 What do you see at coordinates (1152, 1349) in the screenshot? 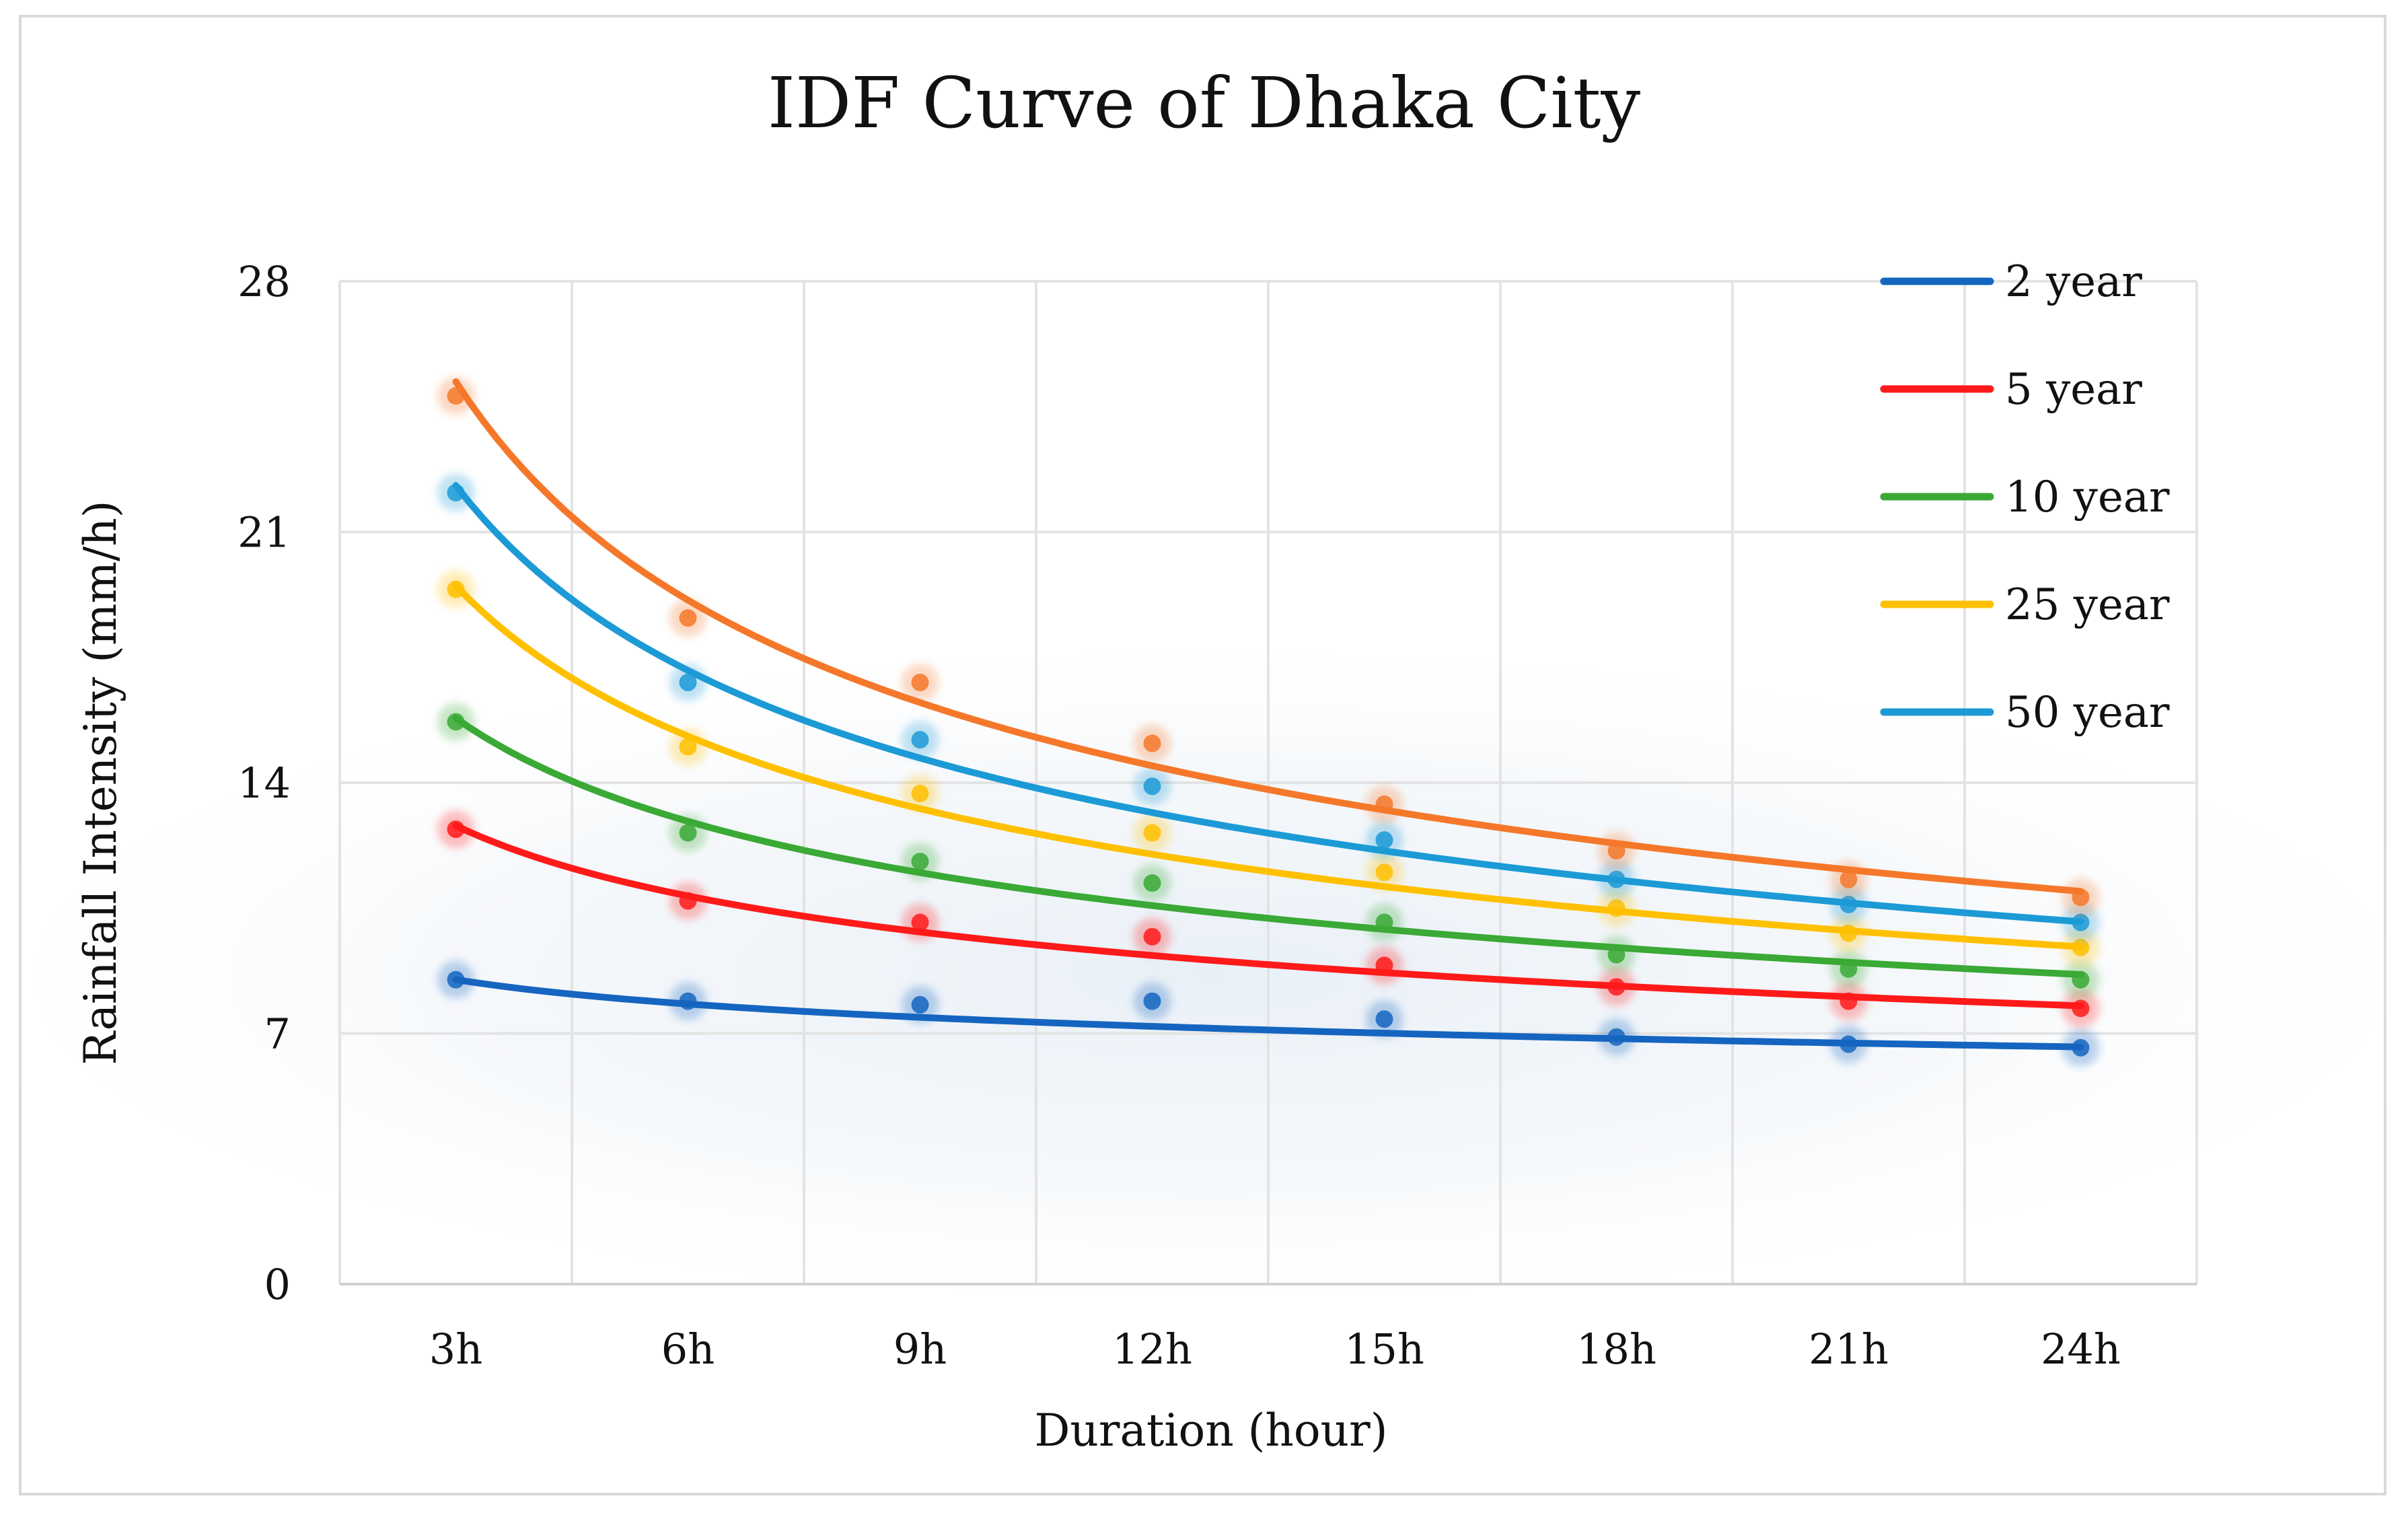
I see `x-tick-label: 12h` at bounding box center [1152, 1349].